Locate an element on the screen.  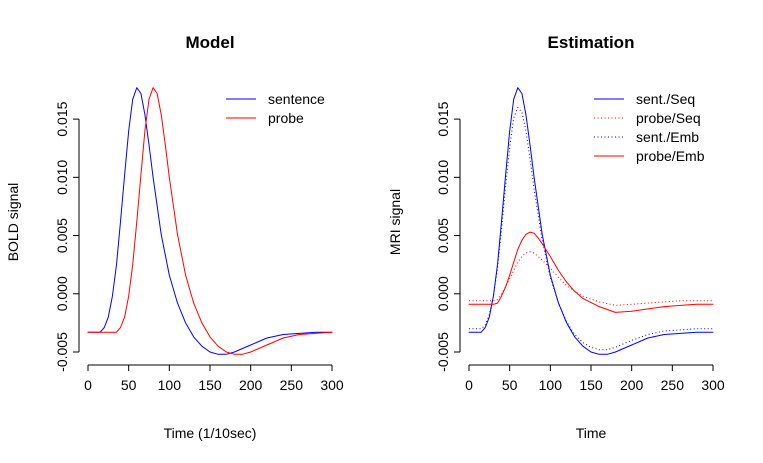
estimation-y-tick-label: 0.015 is located at coordinates (443, 118).